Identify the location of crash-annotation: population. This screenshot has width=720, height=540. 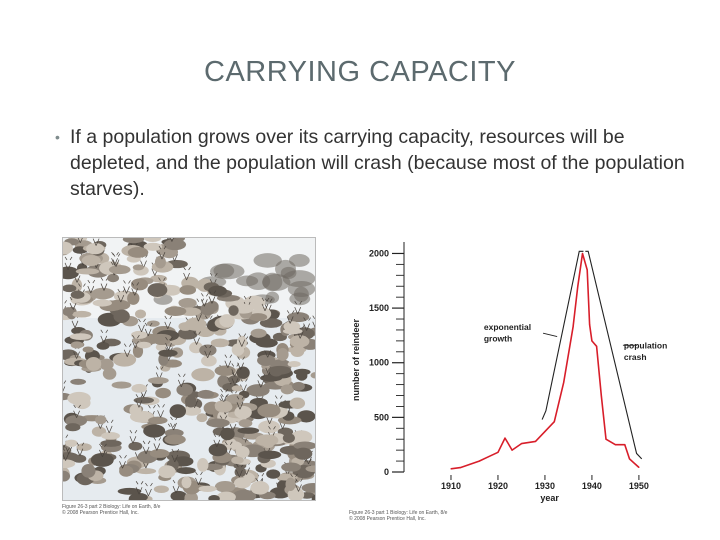
(645, 346).